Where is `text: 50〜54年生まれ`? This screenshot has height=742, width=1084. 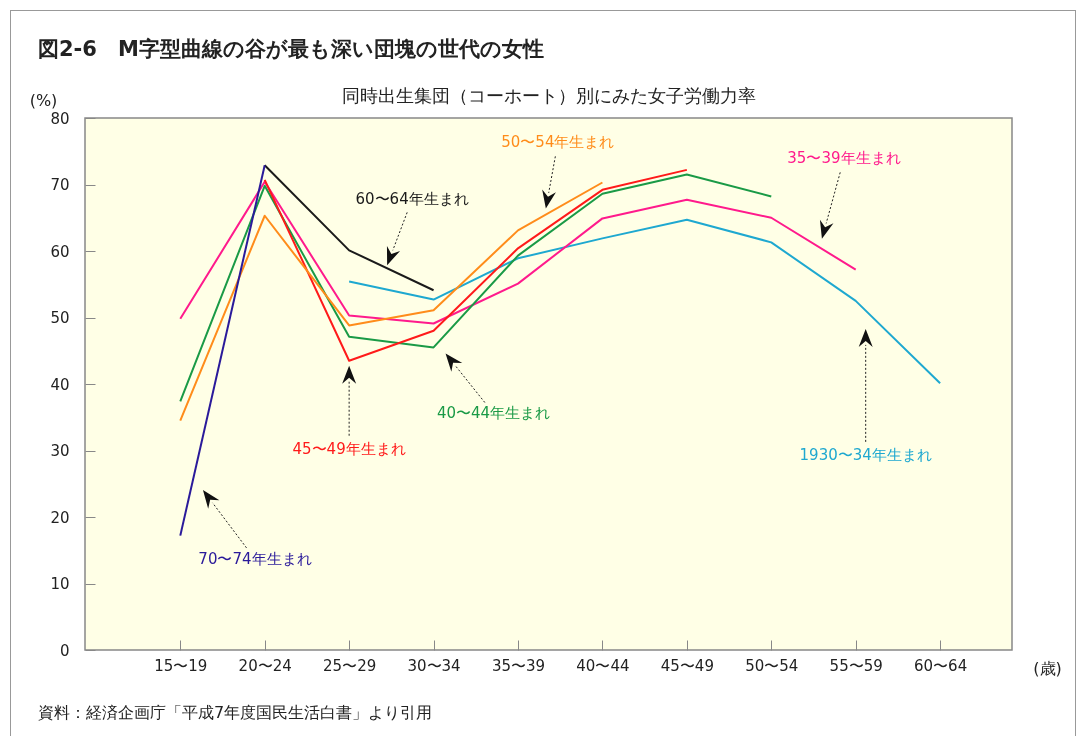 text: 50〜54年生まれ is located at coordinates (558, 142).